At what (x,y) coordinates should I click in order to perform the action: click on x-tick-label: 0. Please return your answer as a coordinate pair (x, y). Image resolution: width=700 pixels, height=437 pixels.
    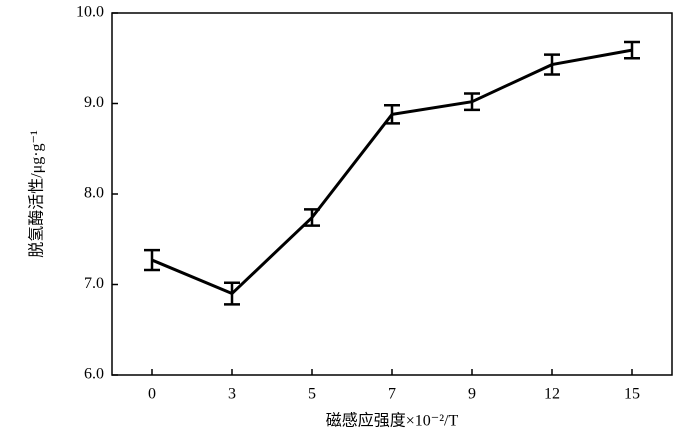
    Looking at the image, I should click on (152, 394).